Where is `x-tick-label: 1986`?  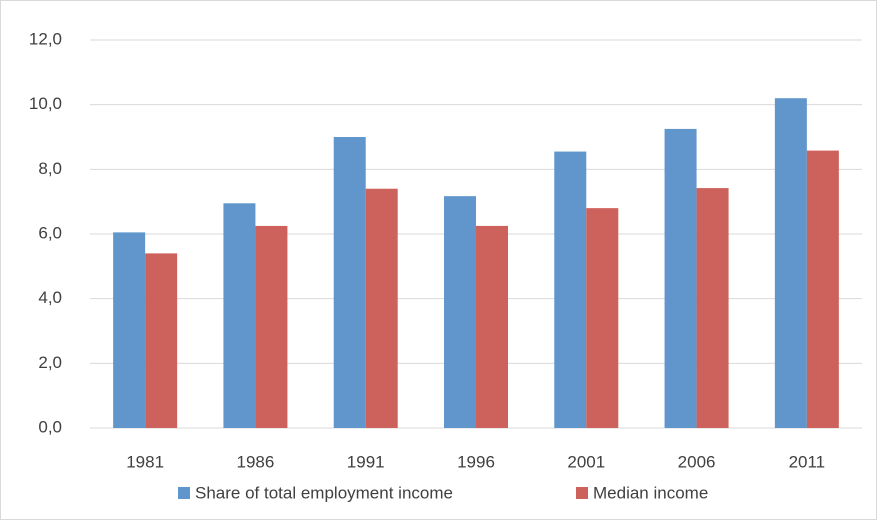
x-tick-label: 1986 is located at coordinates (256, 461).